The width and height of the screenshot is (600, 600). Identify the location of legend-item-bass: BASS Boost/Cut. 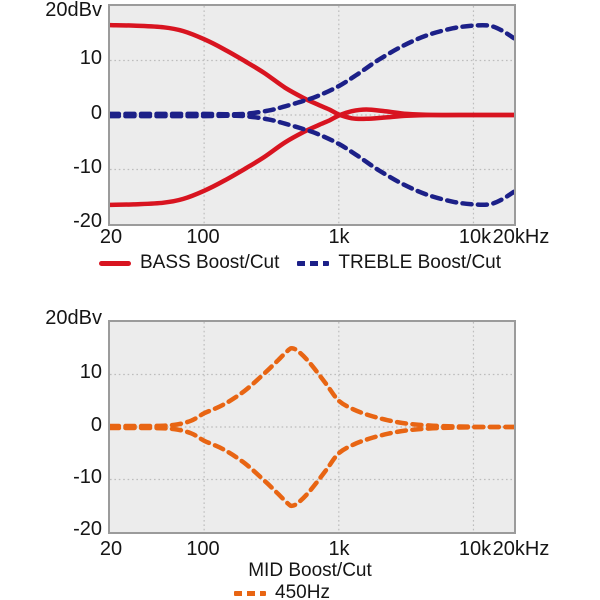
(189, 263).